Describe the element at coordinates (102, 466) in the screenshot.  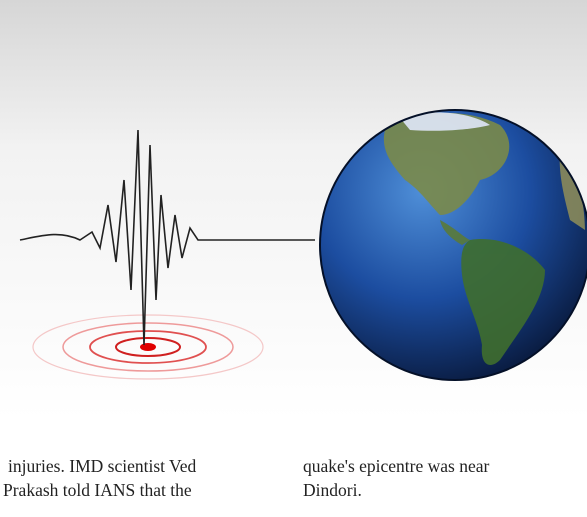
I see `text-line: injuries. IMD scientist Ved` at that location.